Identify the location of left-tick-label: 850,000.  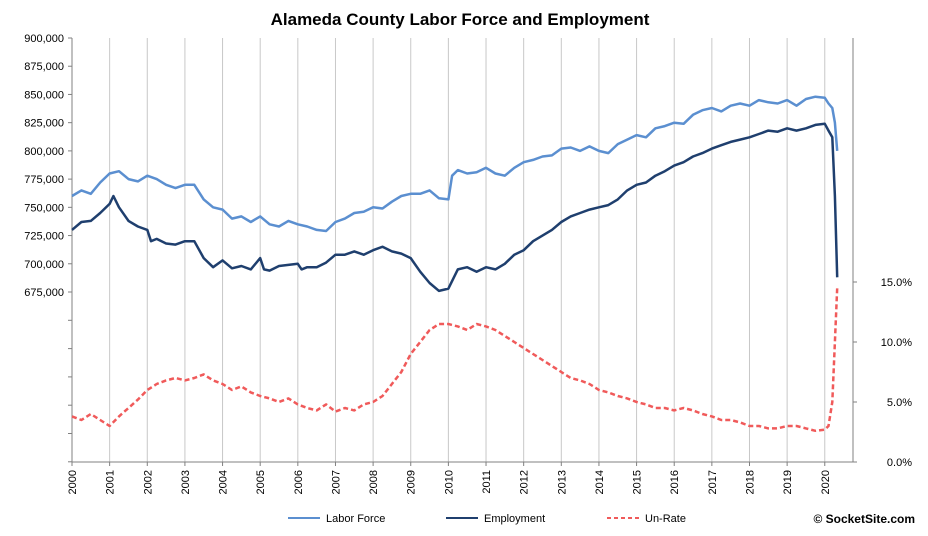
(44, 95).